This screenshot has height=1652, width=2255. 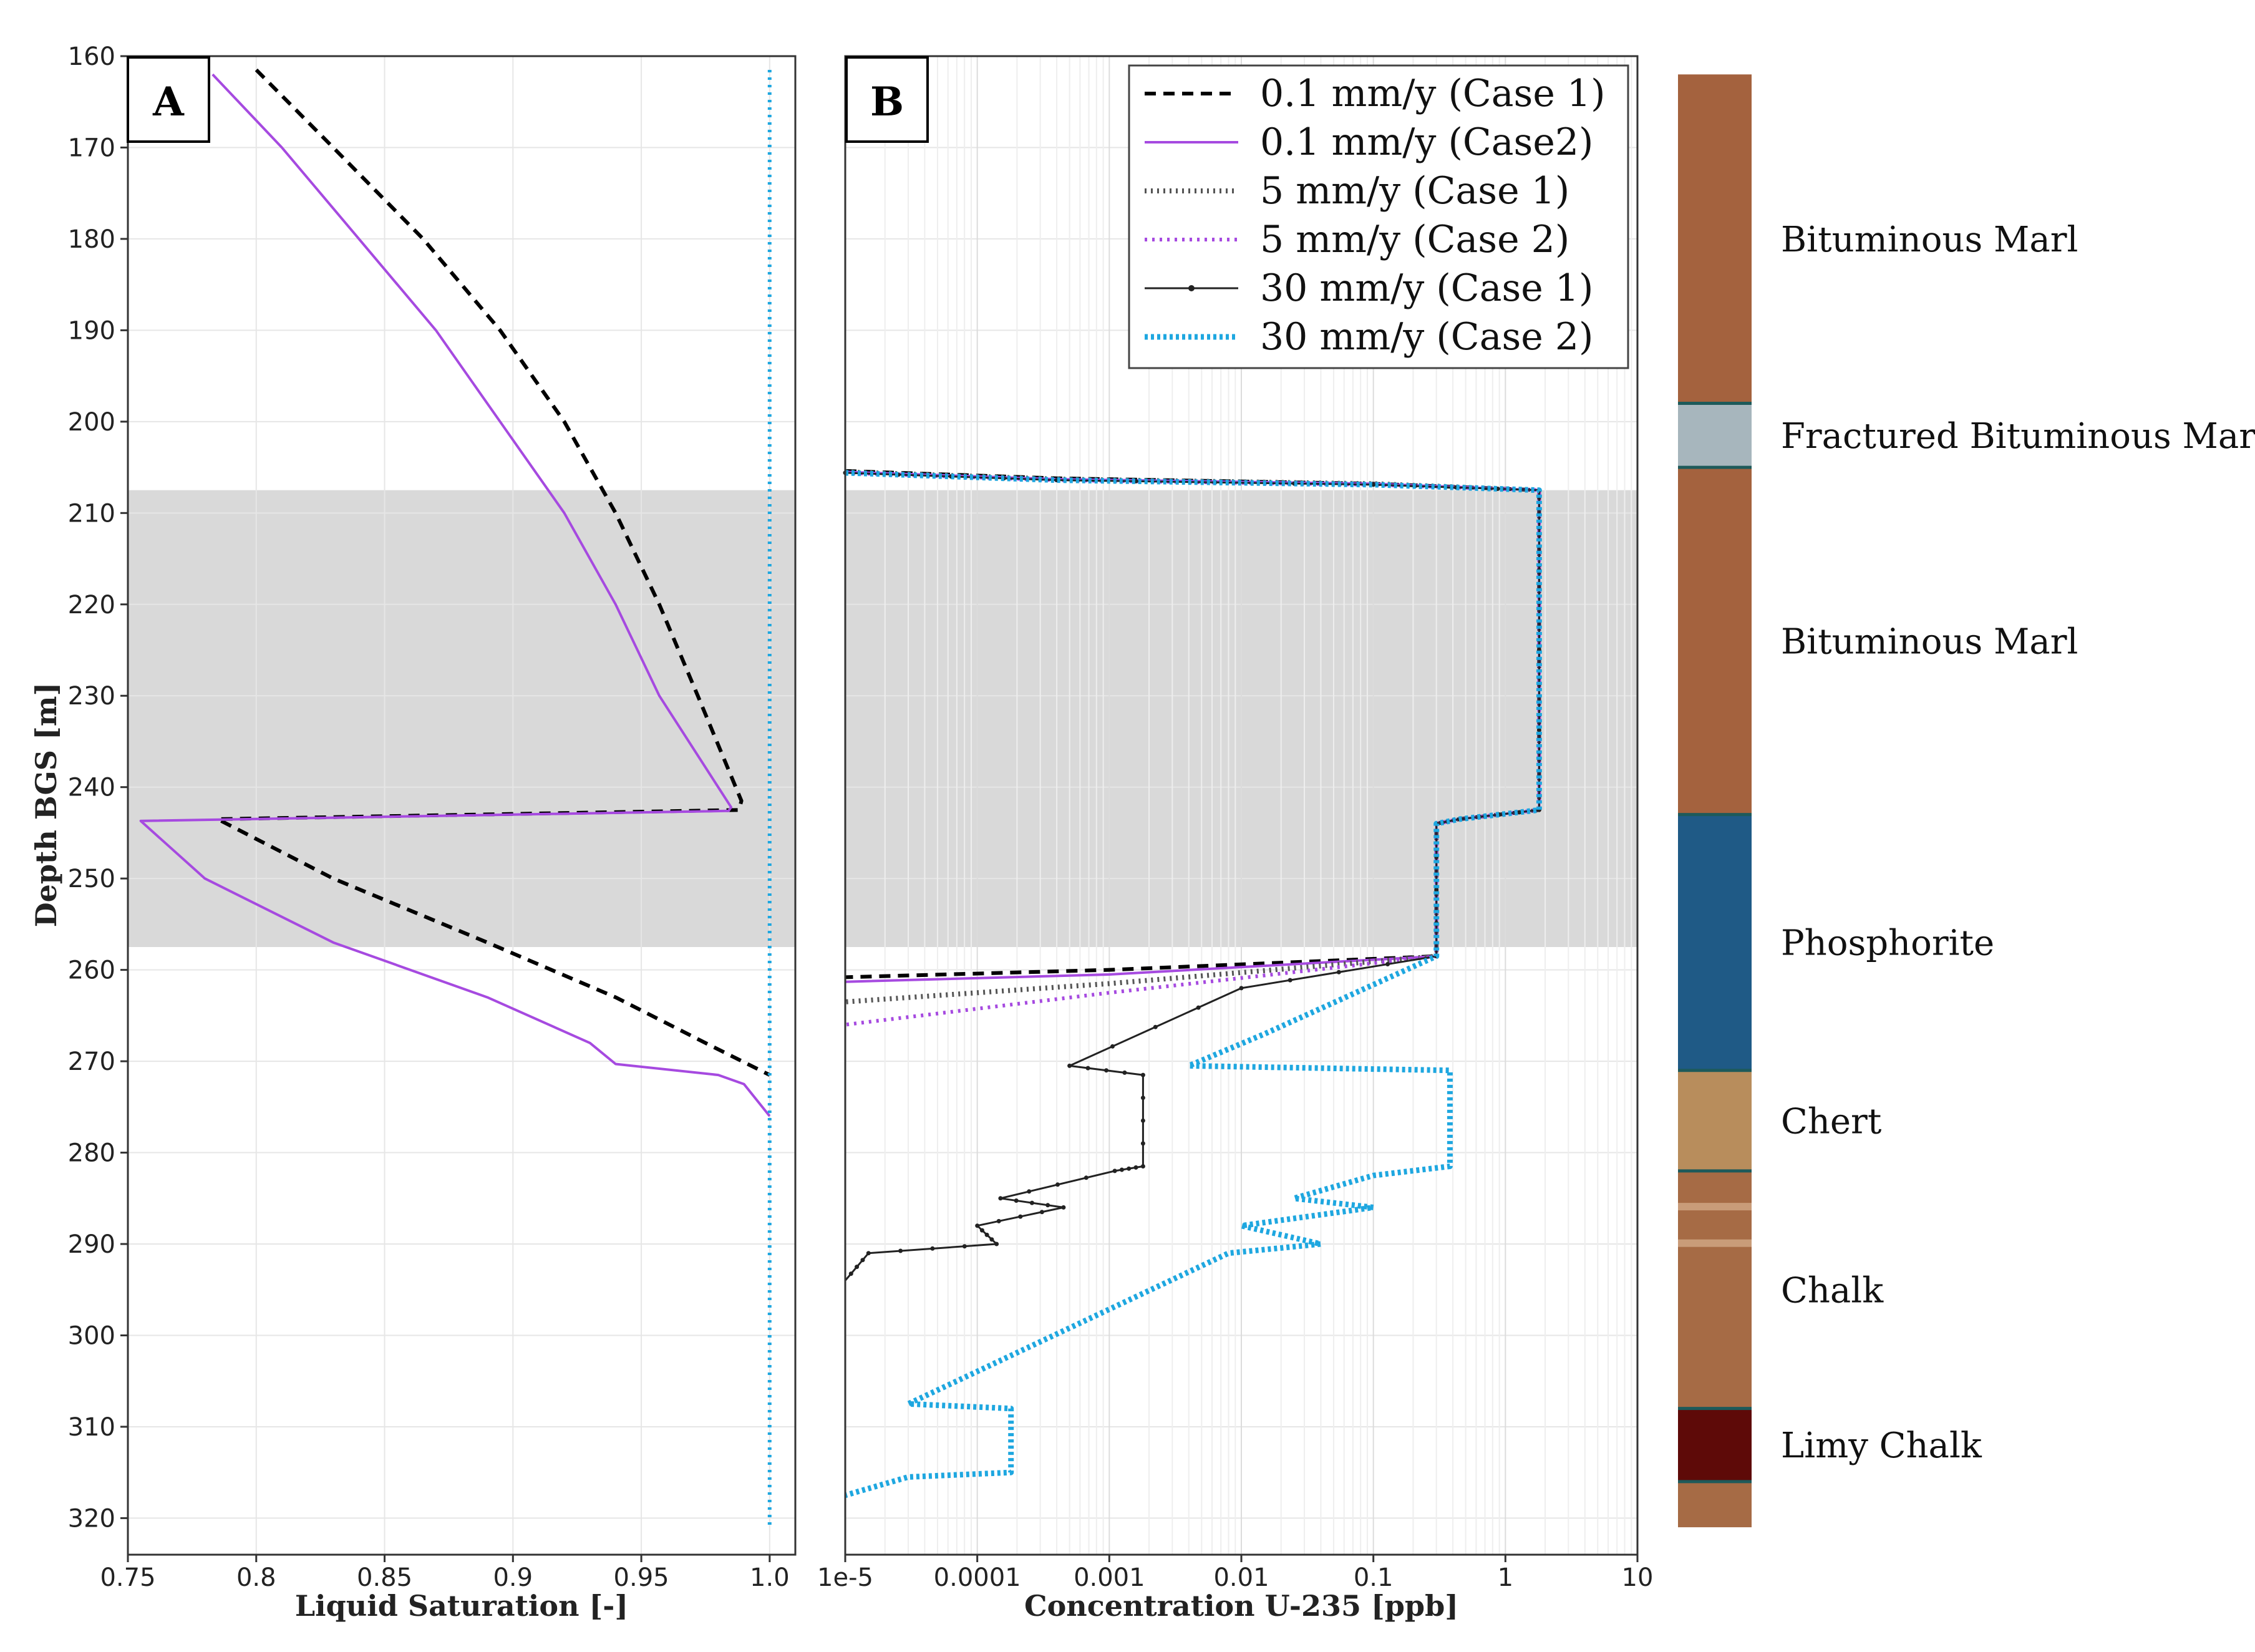 What do you see at coordinates (91, 696) in the screenshot?
I see `y-tick-label: 230` at bounding box center [91, 696].